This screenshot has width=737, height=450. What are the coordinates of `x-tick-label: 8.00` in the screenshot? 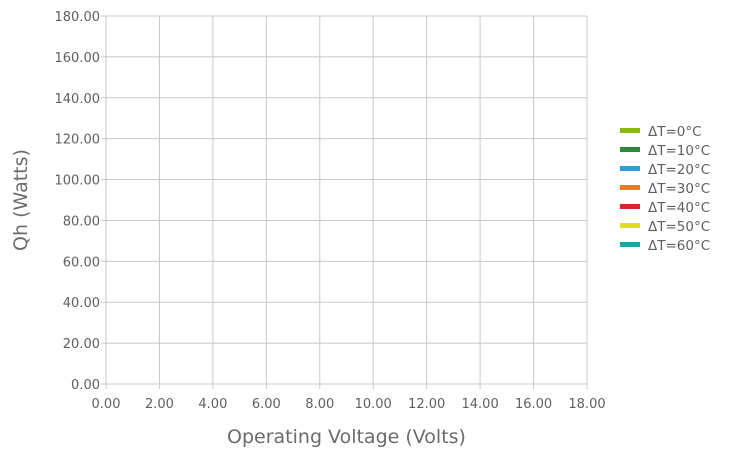 It's located at (319, 404).